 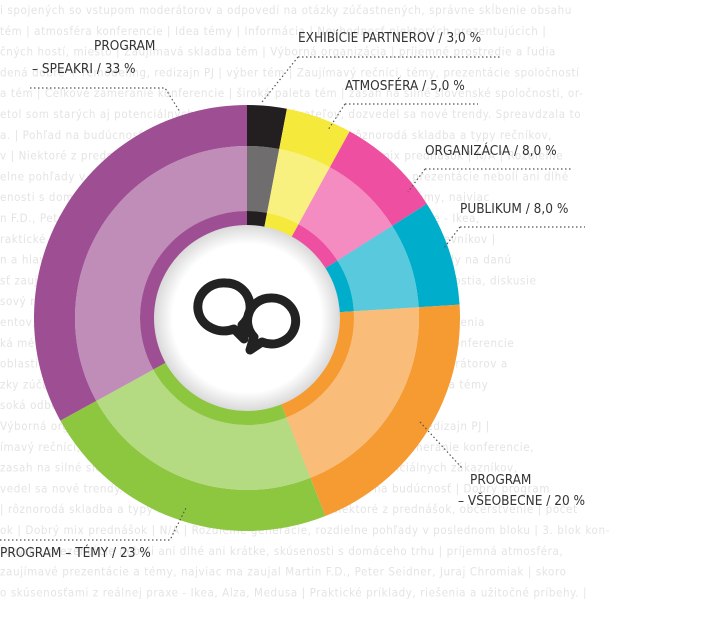 What do you see at coordinates (84, 69) in the screenshot?
I see `data-label: – SPEAKRI / 33 %` at bounding box center [84, 69].